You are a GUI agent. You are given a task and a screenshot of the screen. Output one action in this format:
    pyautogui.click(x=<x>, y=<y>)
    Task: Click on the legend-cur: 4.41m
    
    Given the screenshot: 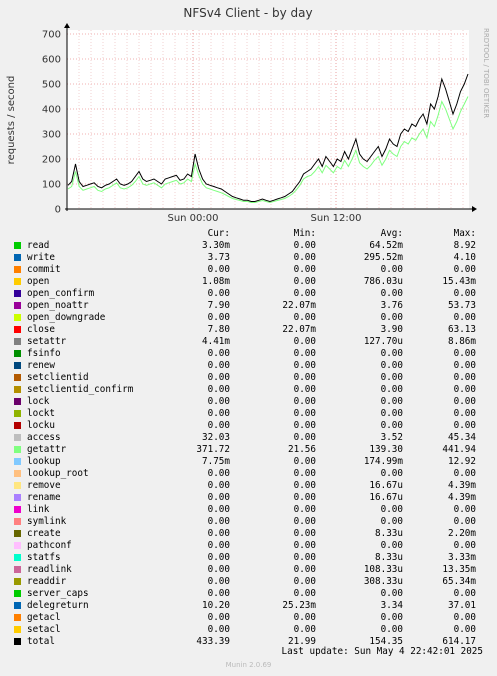 What is the action you would take?
    pyautogui.click(x=216, y=341)
    